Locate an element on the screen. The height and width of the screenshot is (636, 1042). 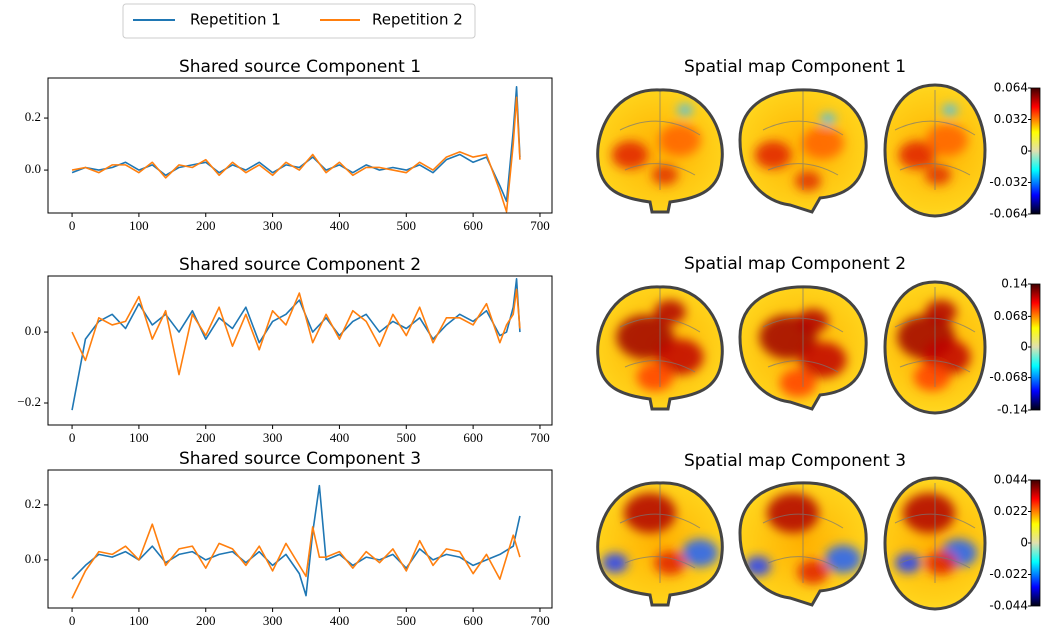
colorbar-tick-label: -0.068 is located at coordinates (1008, 377).